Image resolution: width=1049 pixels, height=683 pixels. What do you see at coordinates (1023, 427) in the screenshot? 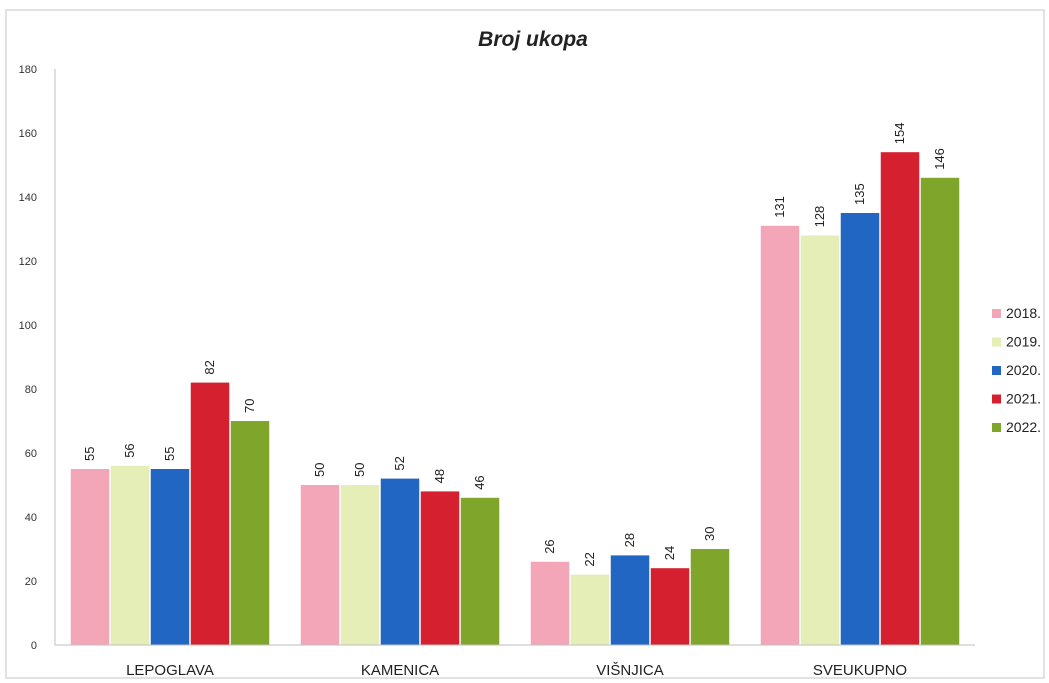
I see `legend-label: 2022.` at bounding box center [1023, 427].